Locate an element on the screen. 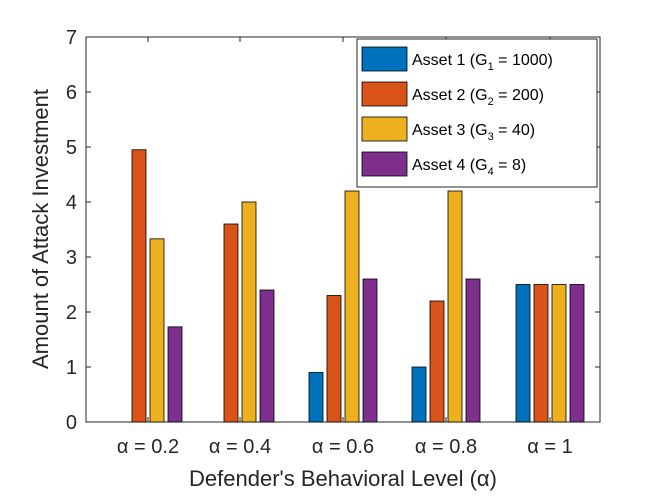  x-axis-title: Defender's Behavioral Level (α) is located at coordinates (343, 478).